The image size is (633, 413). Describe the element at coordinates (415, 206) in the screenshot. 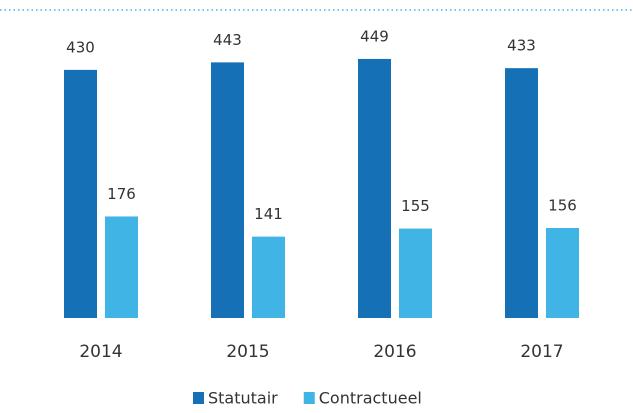

I see `value-label: 155` at that location.